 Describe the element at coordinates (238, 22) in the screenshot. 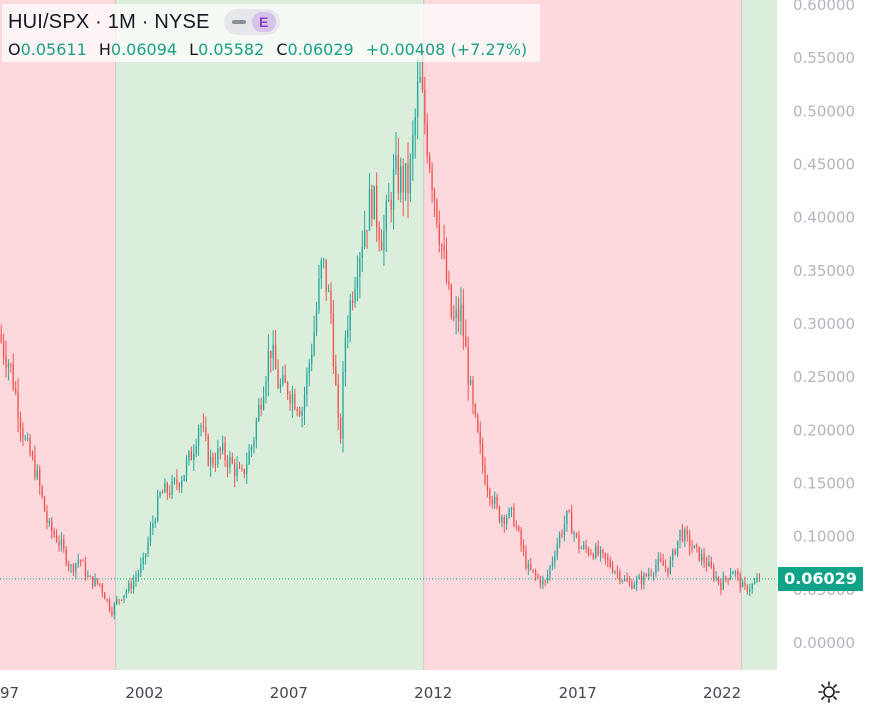

I see `collapse-icon` at that location.